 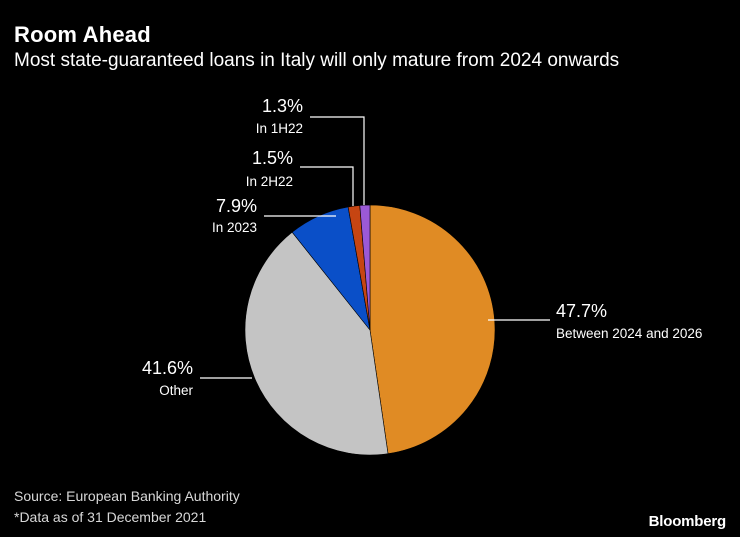 What do you see at coordinates (316, 343) in the screenshot?
I see `pie-slice-other` at bounding box center [316, 343].